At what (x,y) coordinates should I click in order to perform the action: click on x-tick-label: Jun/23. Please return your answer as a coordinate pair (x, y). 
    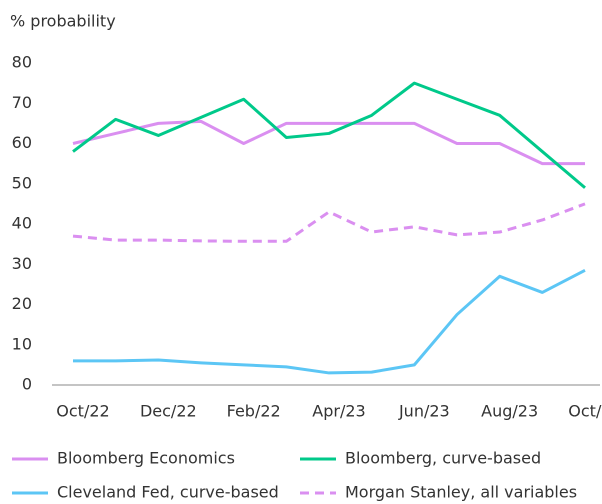
    Looking at the image, I should click on (424, 411).